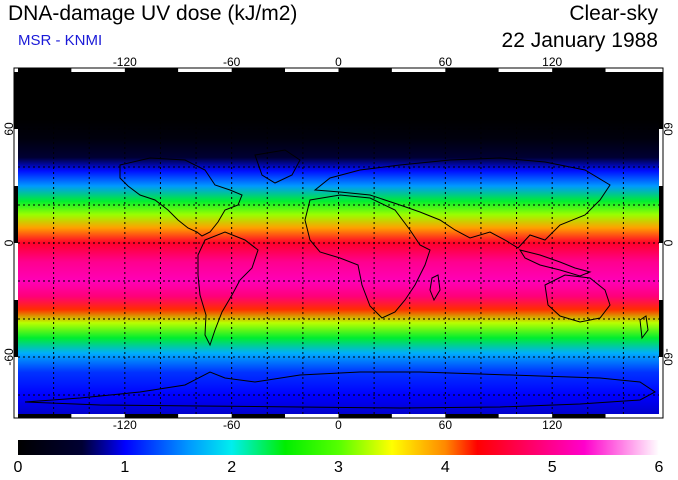 This screenshot has height=480, width=678. Describe the element at coordinates (340, 390) in the screenshot. I see `coast-antarctica` at that location.